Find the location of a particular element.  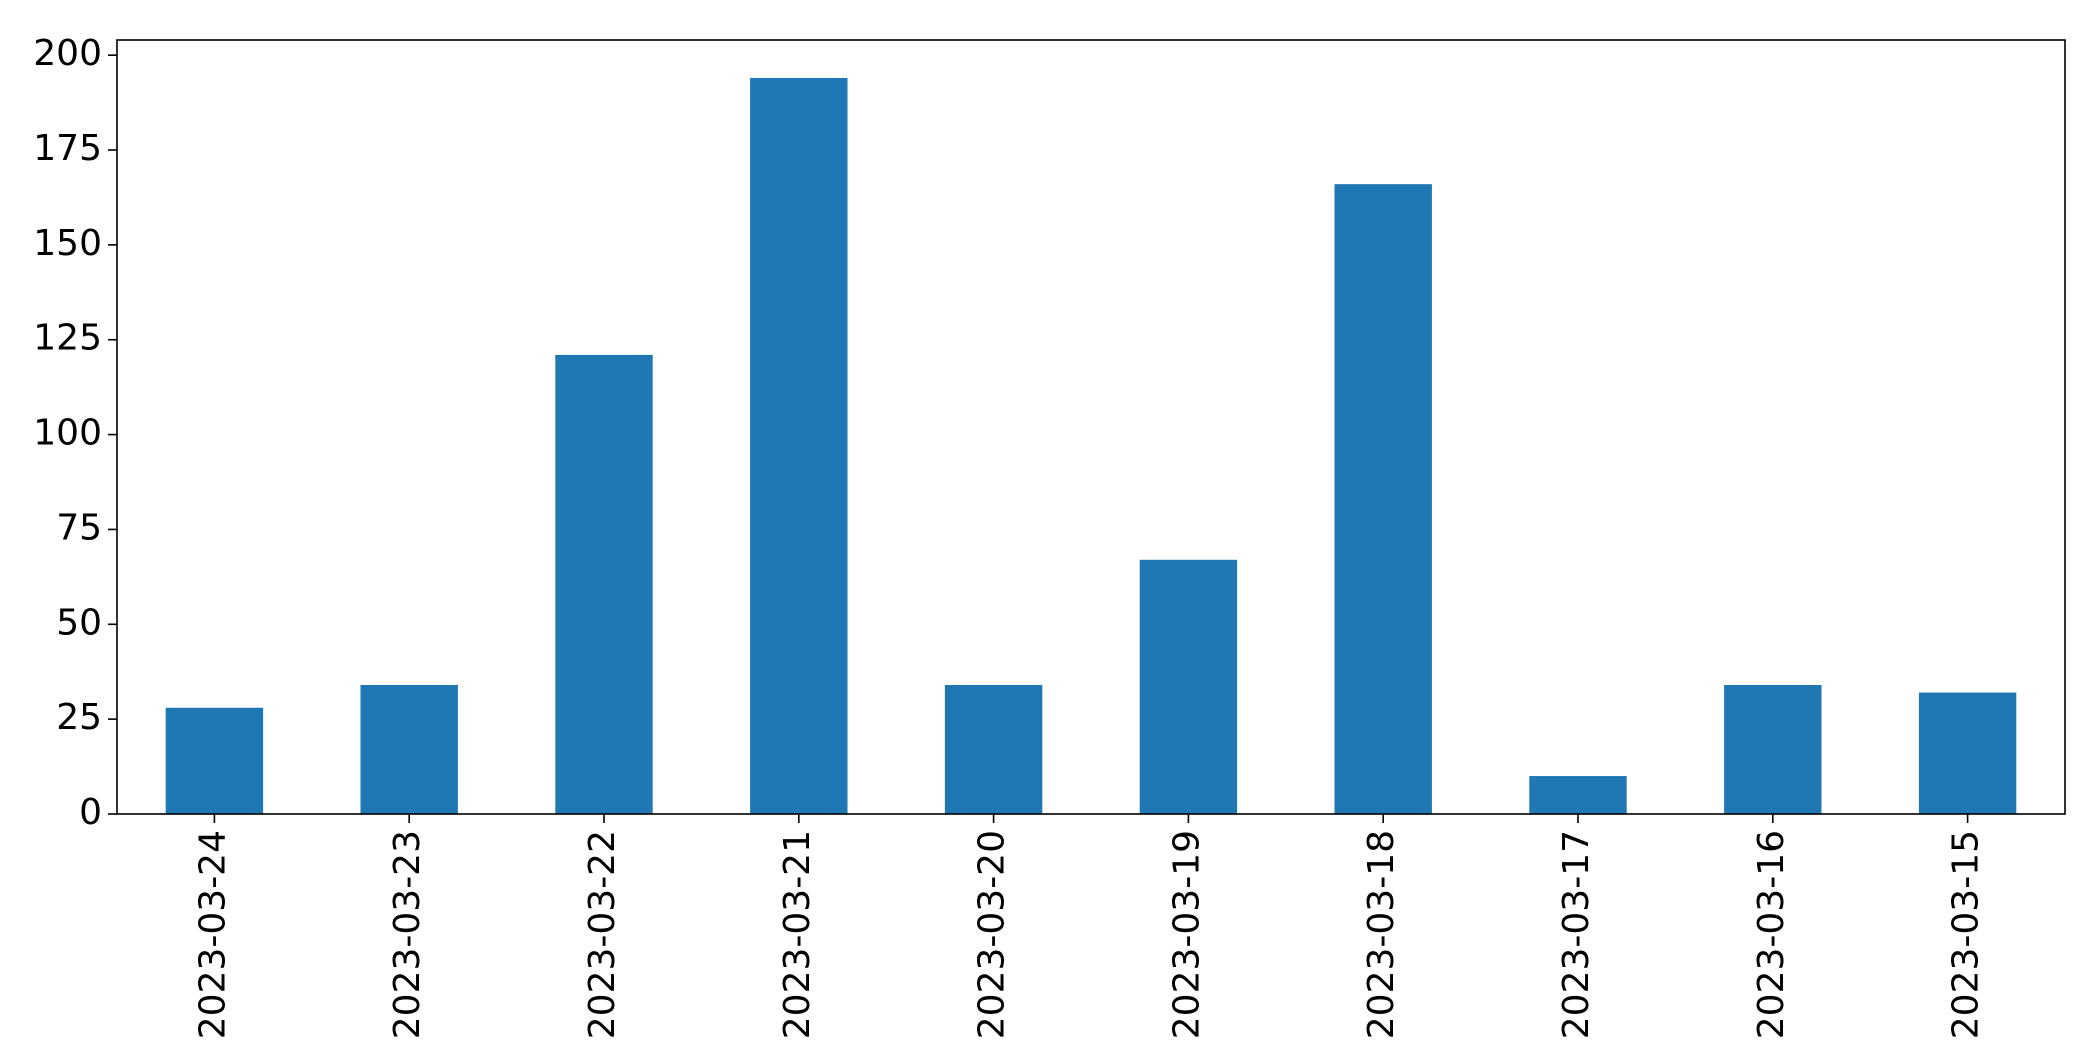

x-tick-label: 2023-03-20 is located at coordinates (992, 934).